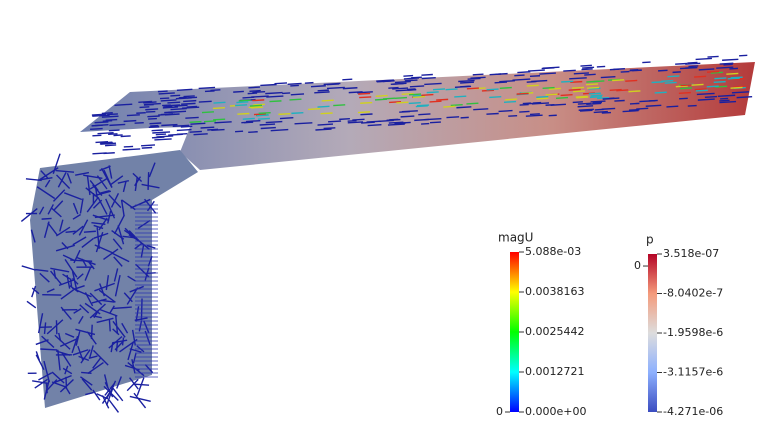 The width and height of the screenshot is (767, 438). What do you see at coordinates (514, 332) in the screenshot?
I see `color-bar` at bounding box center [514, 332].